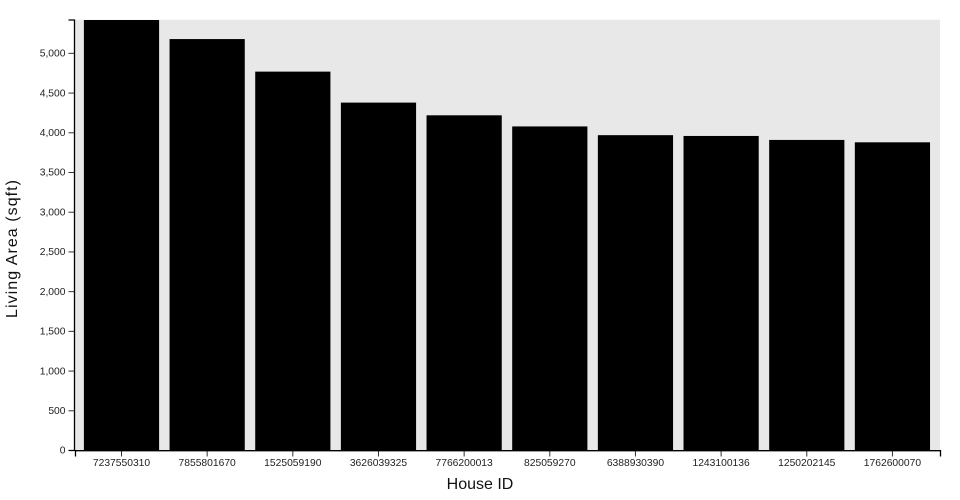  I want to click on svg-text: 1762600070, so click(893, 463).